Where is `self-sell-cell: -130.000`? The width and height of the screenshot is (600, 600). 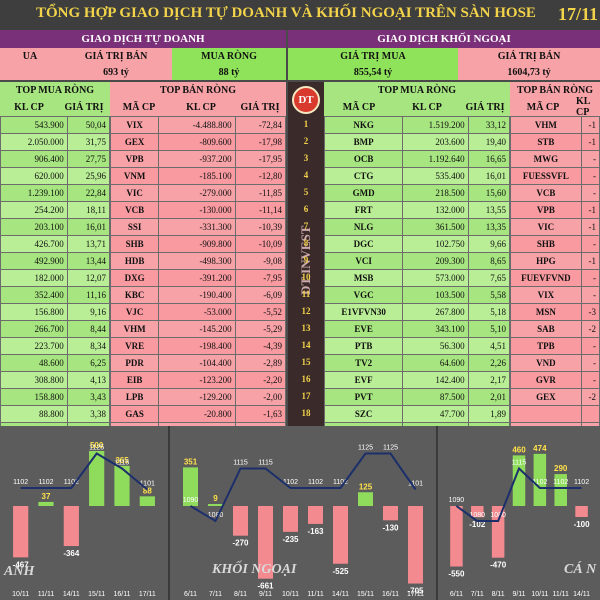 self-sell-cell: -130.000 is located at coordinates (197, 210).